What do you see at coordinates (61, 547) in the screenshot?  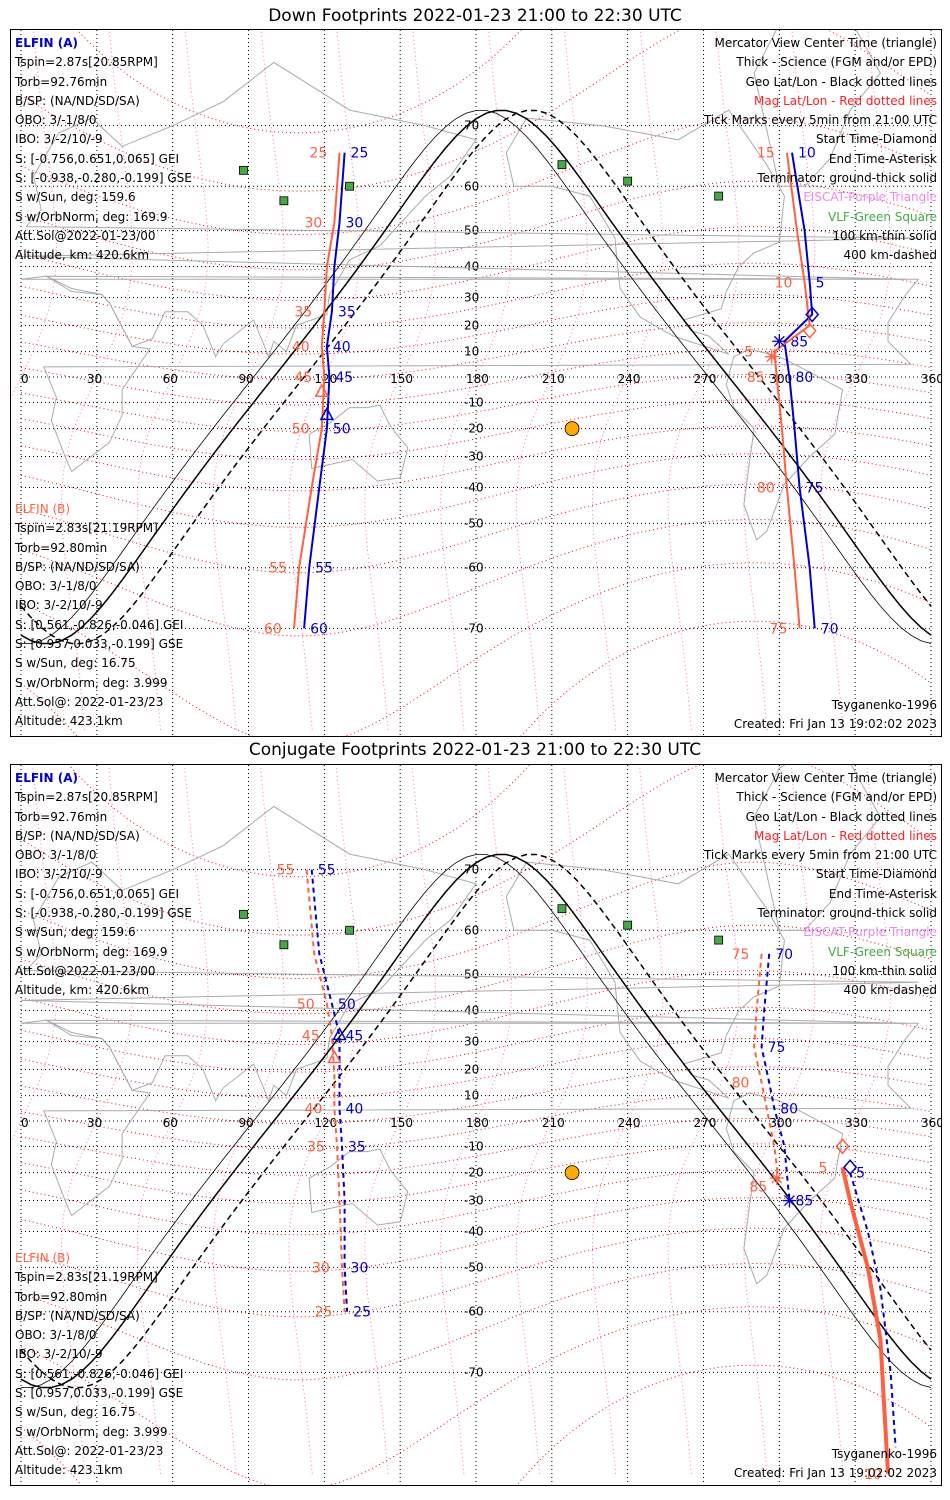 I see `top-elfin-b-line: Torb=92.80min` at bounding box center [61, 547].